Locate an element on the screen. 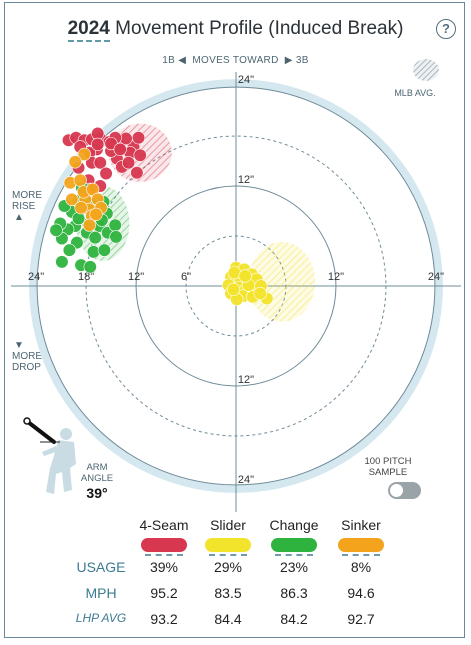 This screenshot has width=471, height=645. toggle-knob is located at coordinates (396, 490).